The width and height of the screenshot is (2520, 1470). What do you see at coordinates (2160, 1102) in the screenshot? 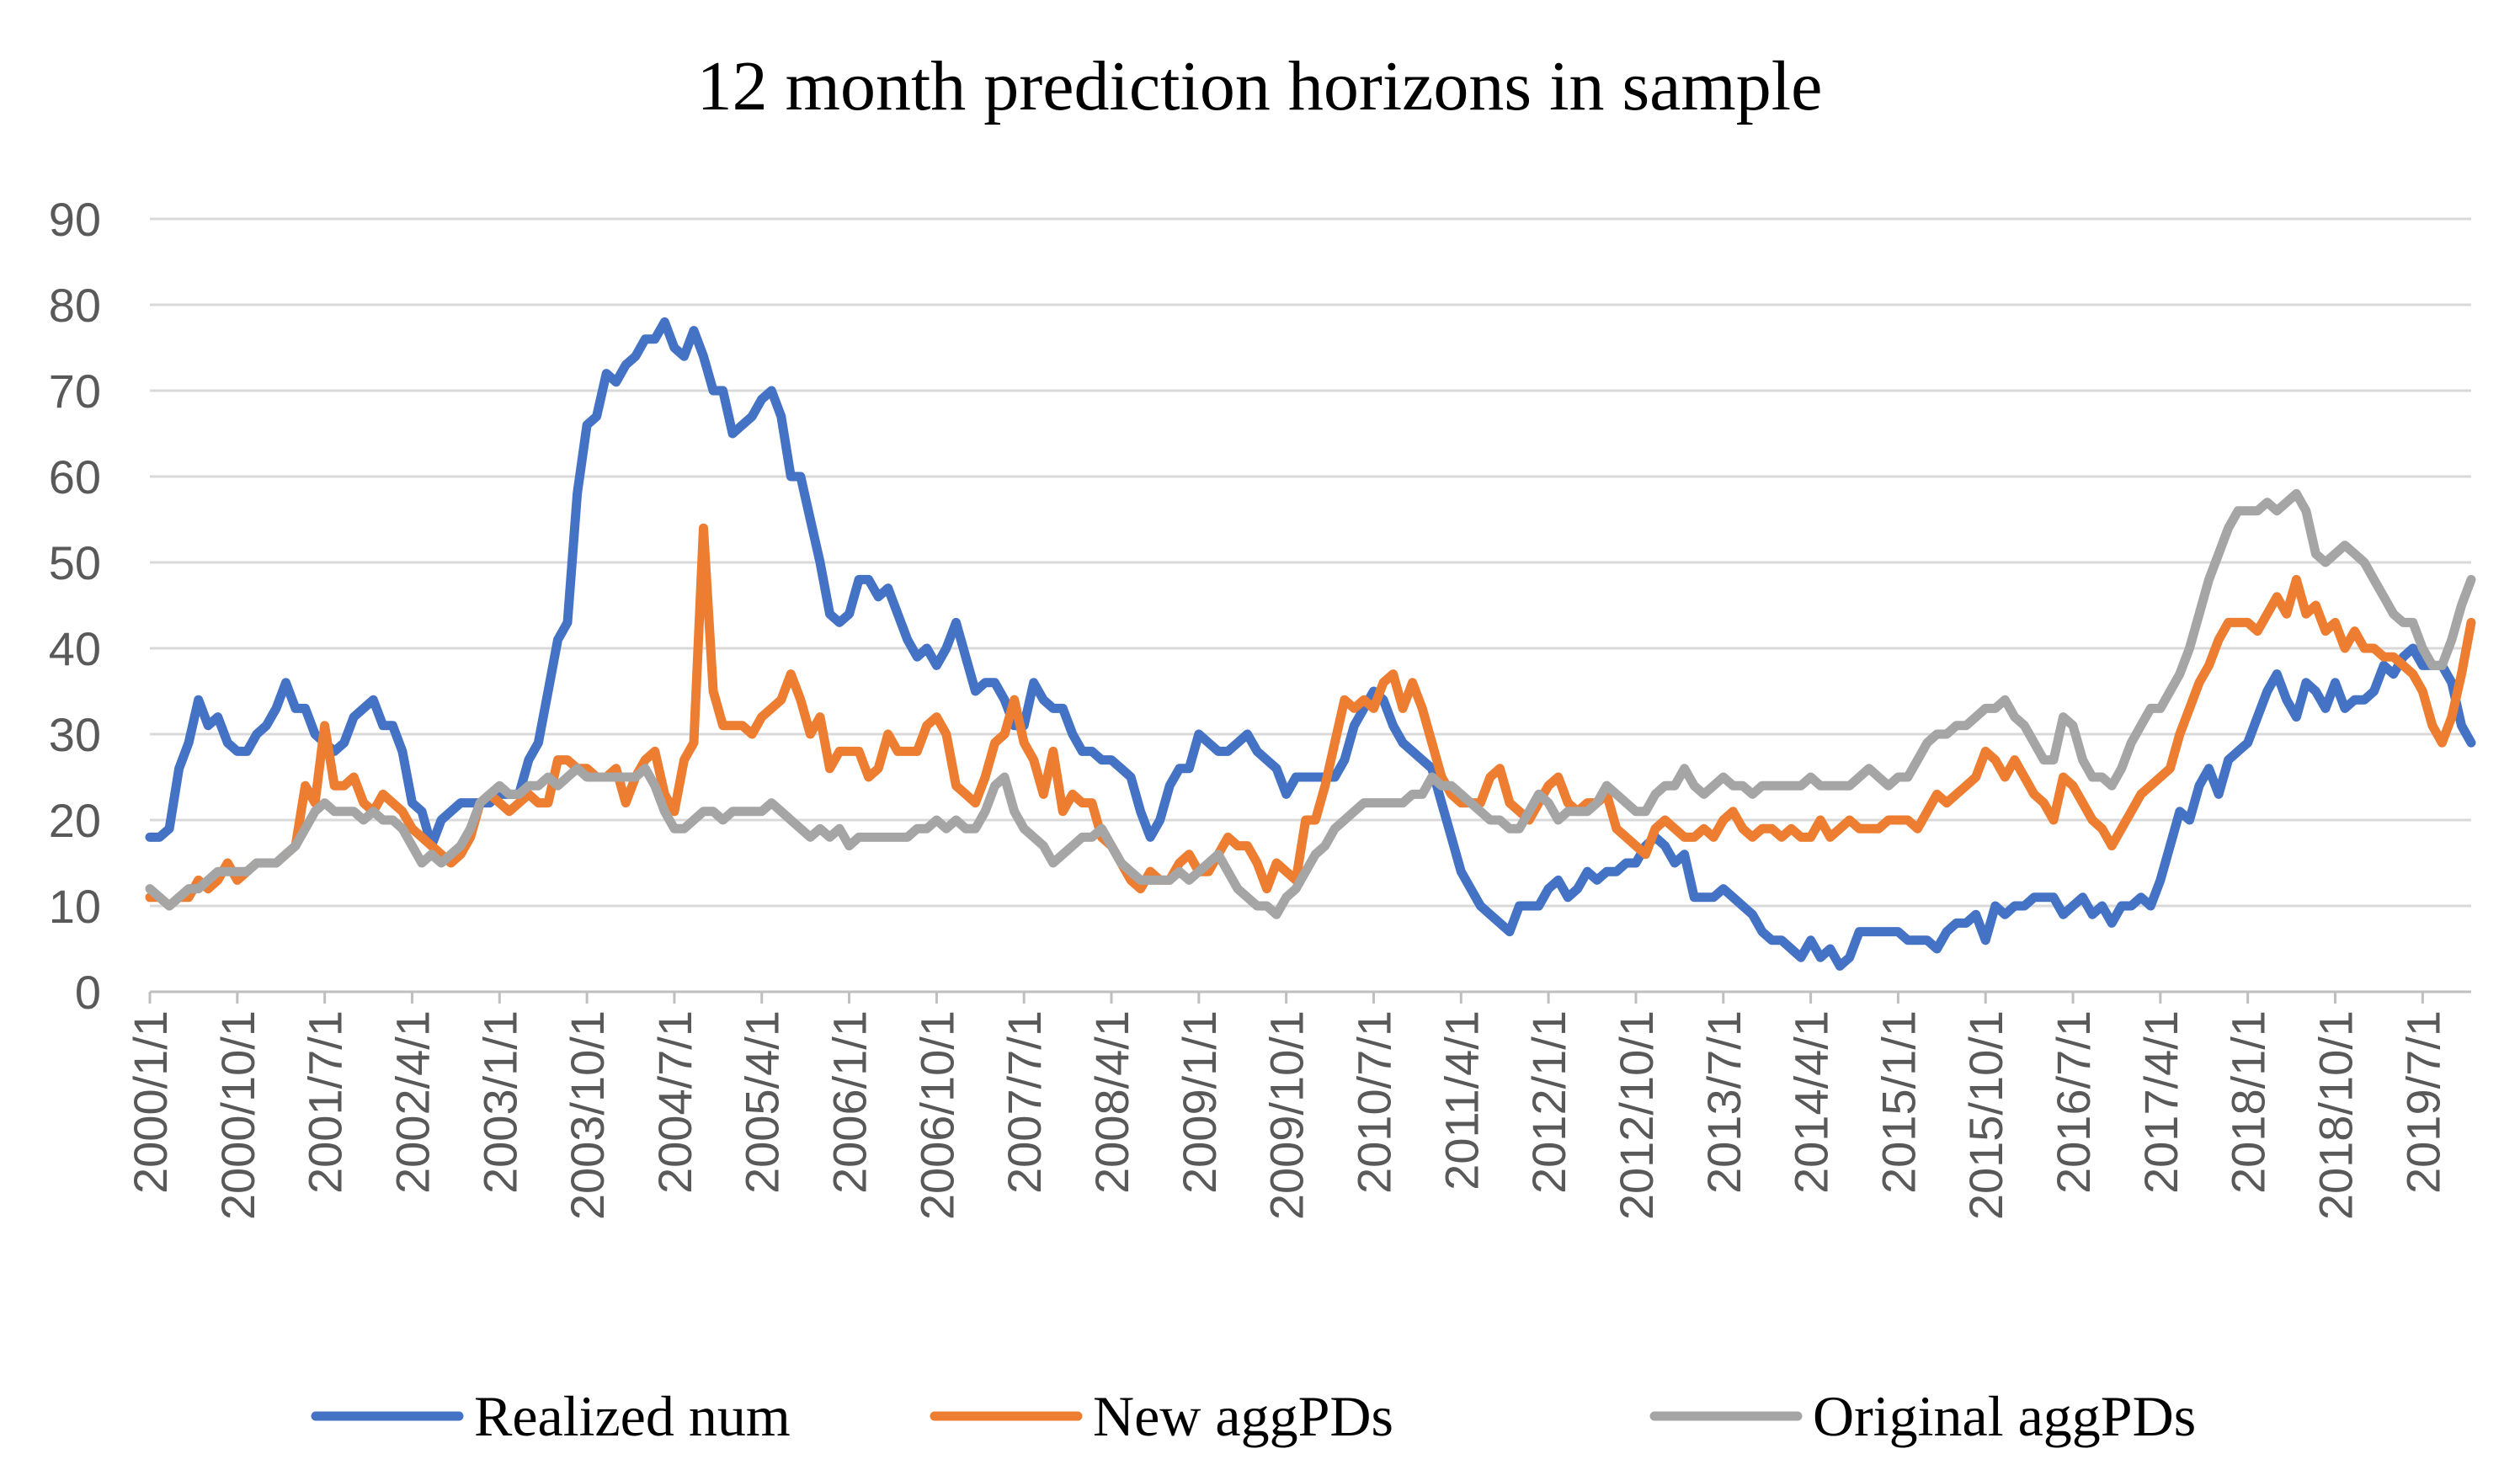
I see `x-tick-label: 2017/4/1` at bounding box center [2160, 1102].